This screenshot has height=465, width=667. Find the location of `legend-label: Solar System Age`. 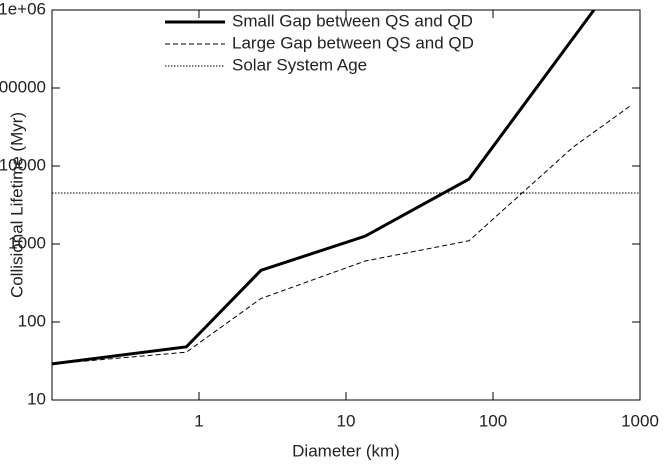

legend-label: Solar System Age is located at coordinates (299, 64).